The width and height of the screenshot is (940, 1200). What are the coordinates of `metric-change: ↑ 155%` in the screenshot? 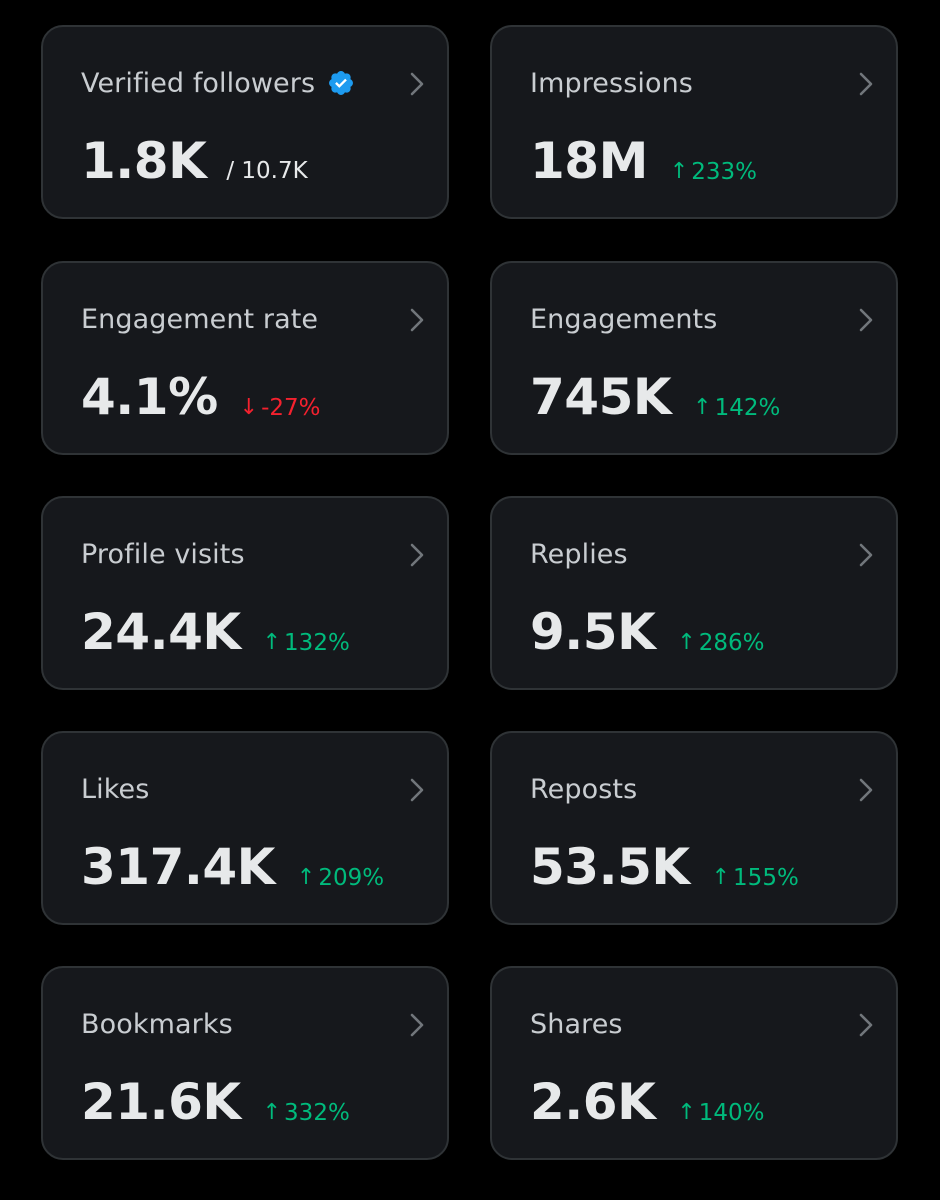 It's located at (755, 878).